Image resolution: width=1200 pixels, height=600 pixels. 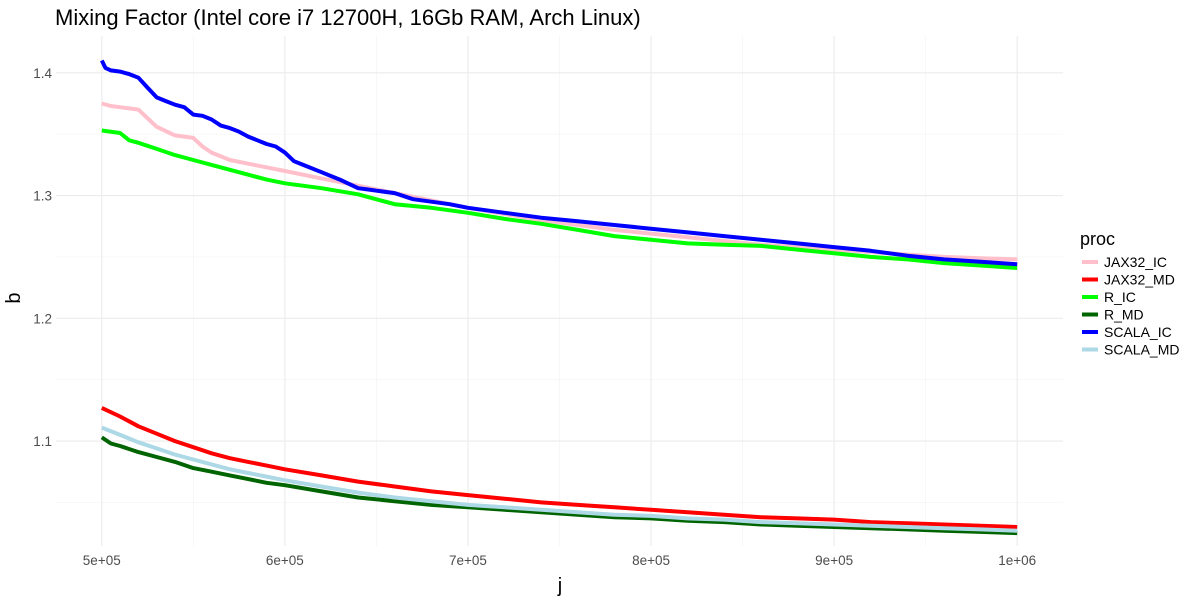 I want to click on x-tick-label: 9e+05, so click(x=834, y=560).